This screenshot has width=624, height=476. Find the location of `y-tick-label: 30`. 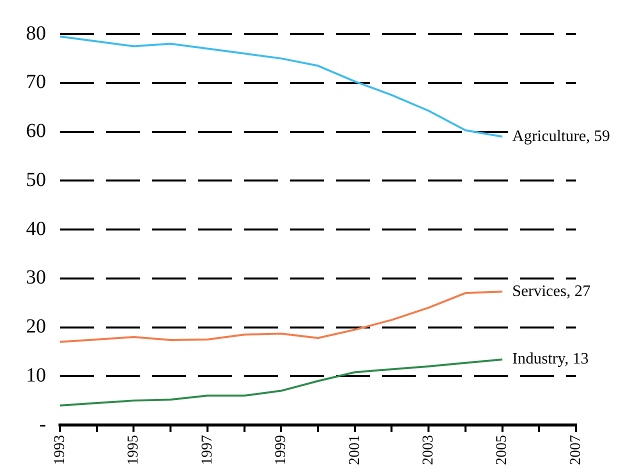

y-tick-label: 30 is located at coordinates (36, 277).